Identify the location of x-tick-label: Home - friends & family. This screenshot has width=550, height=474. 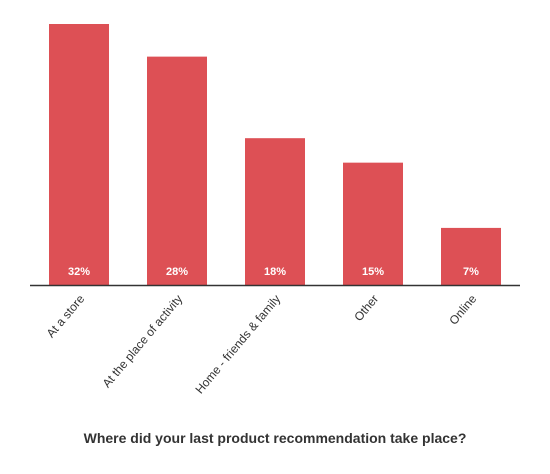
(237, 344).